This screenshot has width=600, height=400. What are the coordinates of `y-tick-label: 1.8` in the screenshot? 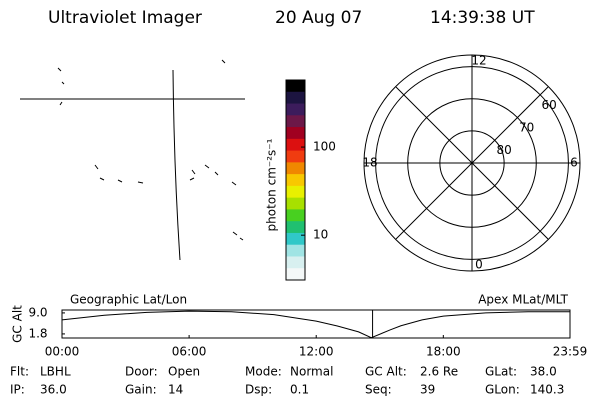 It's located at (37, 333).